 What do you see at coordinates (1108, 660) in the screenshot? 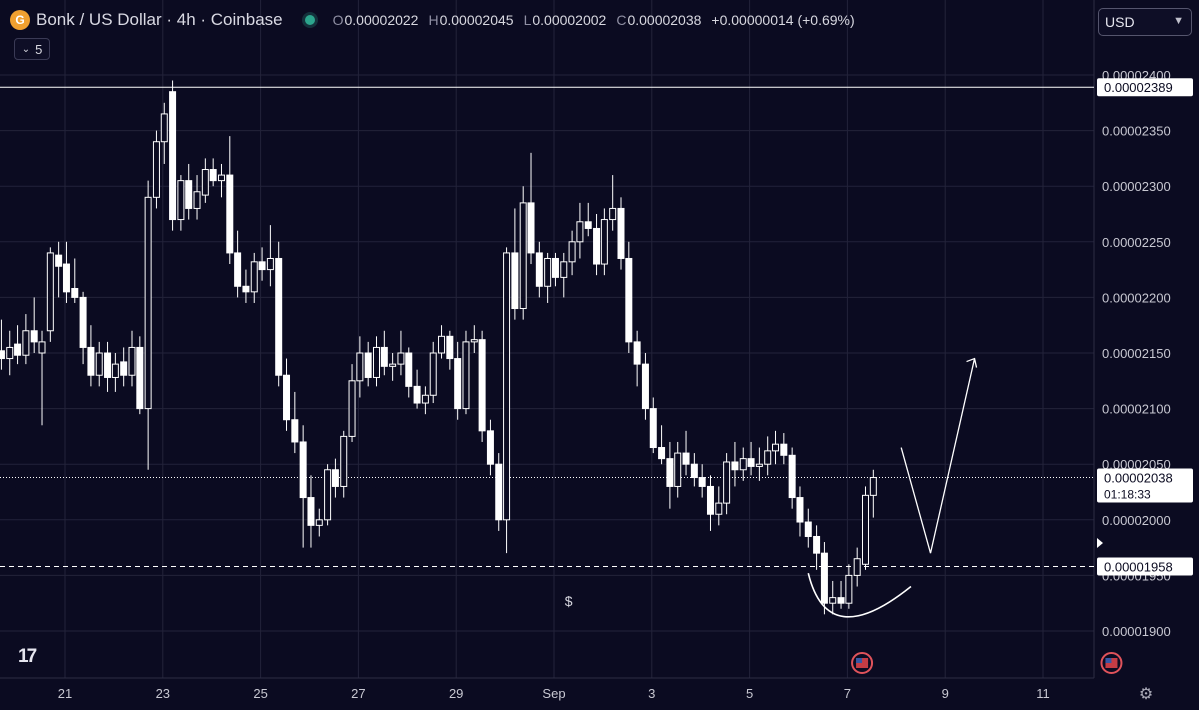
I see `us-flag-event-icon` at bounding box center [1108, 660].